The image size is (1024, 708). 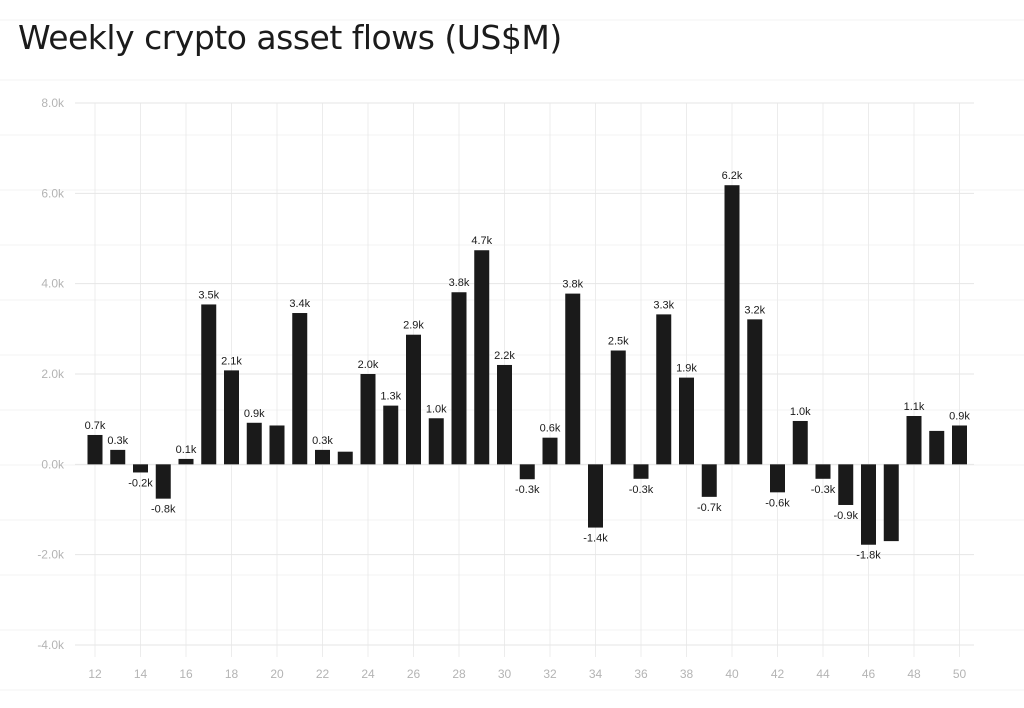 What do you see at coordinates (299, 304) in the screenshot?
I see `data-label: 3.4k` at bounding box center [299, 304].